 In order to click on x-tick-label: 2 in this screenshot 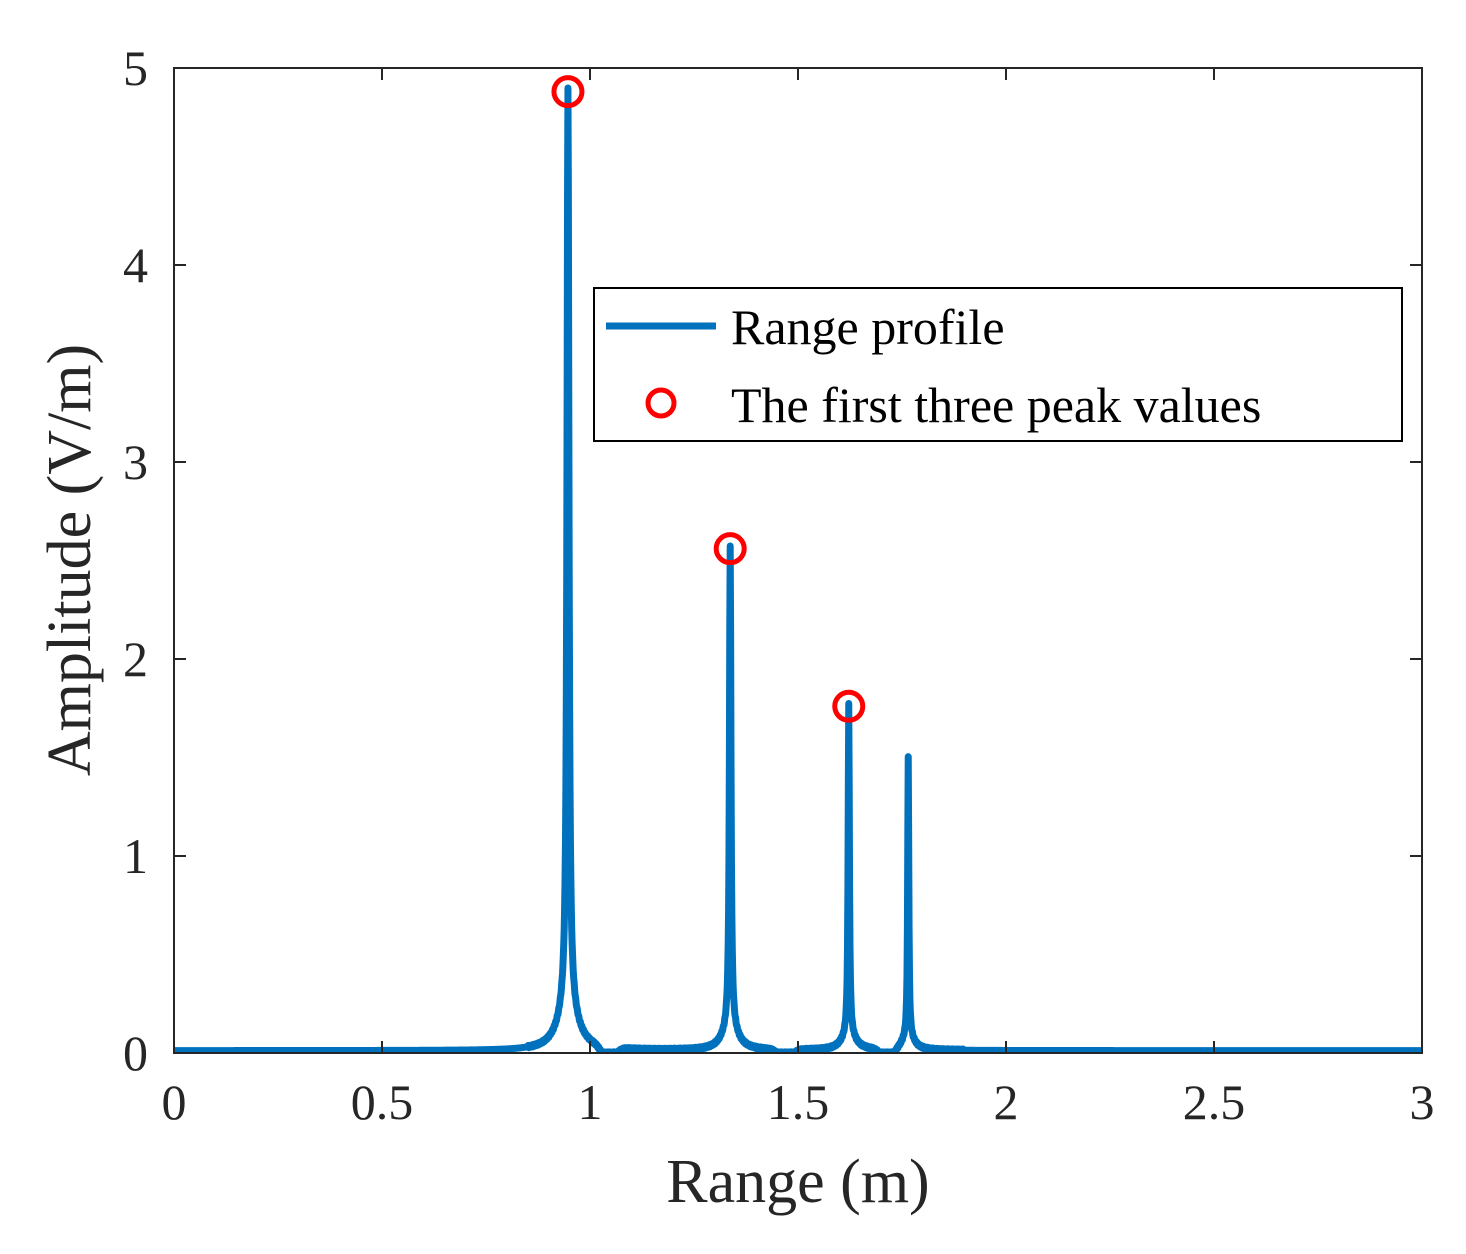, I will do `click(1006, 1102)`.